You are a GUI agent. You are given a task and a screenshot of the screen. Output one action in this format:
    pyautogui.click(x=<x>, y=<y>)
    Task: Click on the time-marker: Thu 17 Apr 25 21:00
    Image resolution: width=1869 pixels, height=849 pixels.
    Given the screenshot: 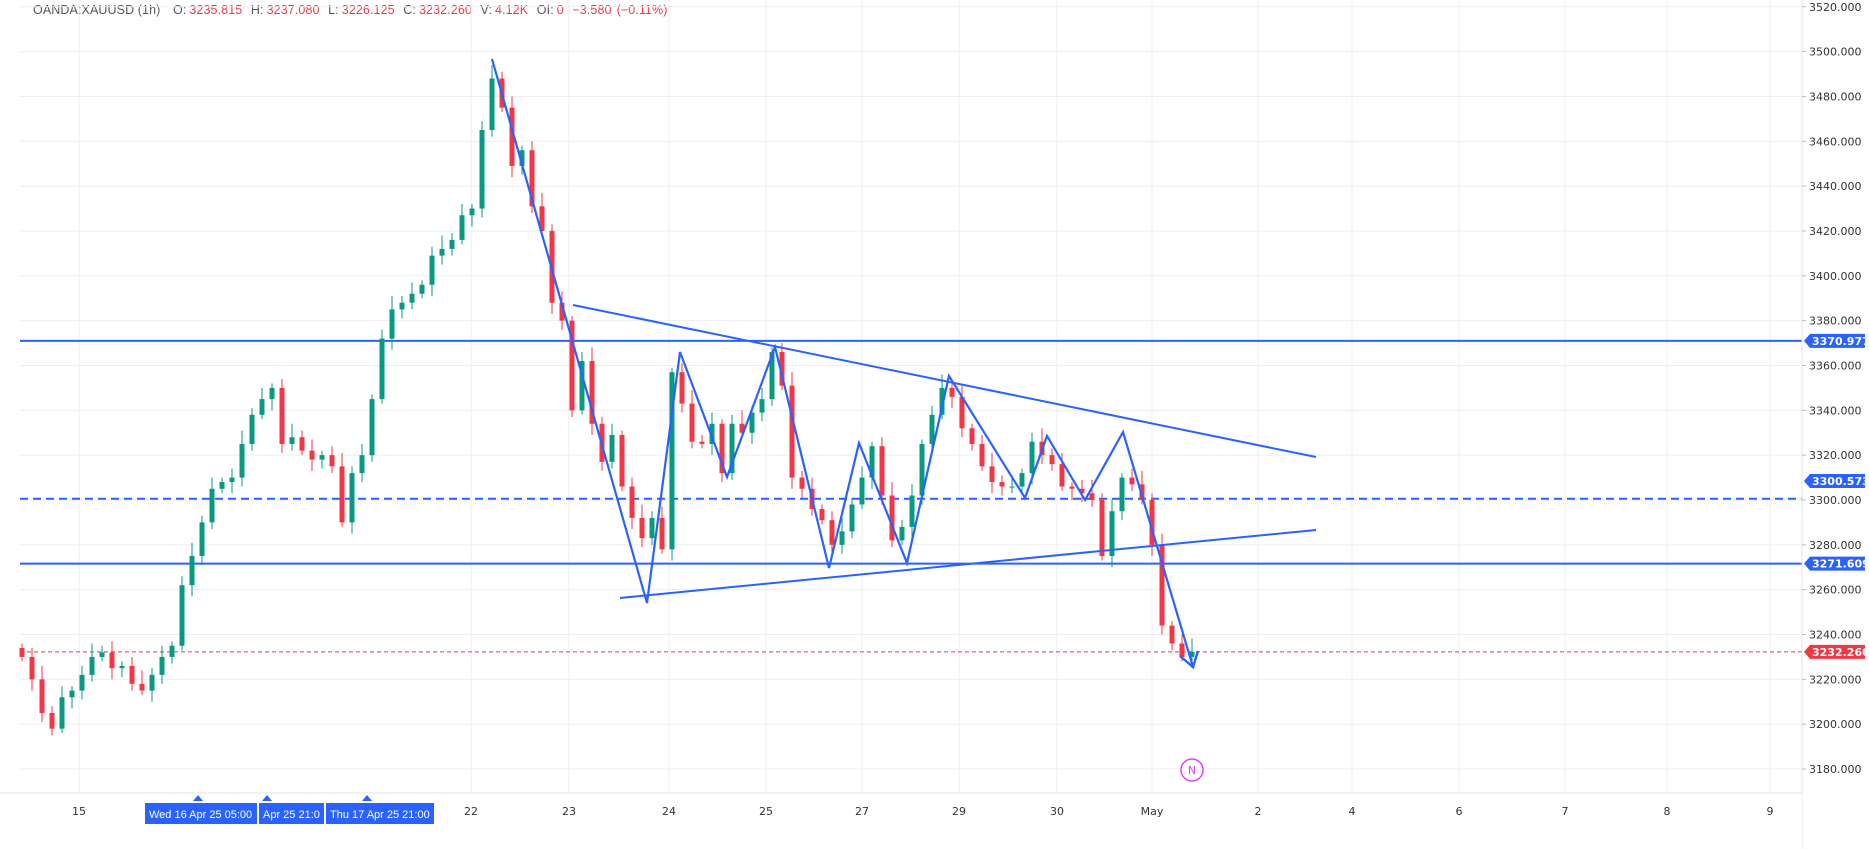 What is the action you would take?
    pyautogui.click(x=380, y=809)
    